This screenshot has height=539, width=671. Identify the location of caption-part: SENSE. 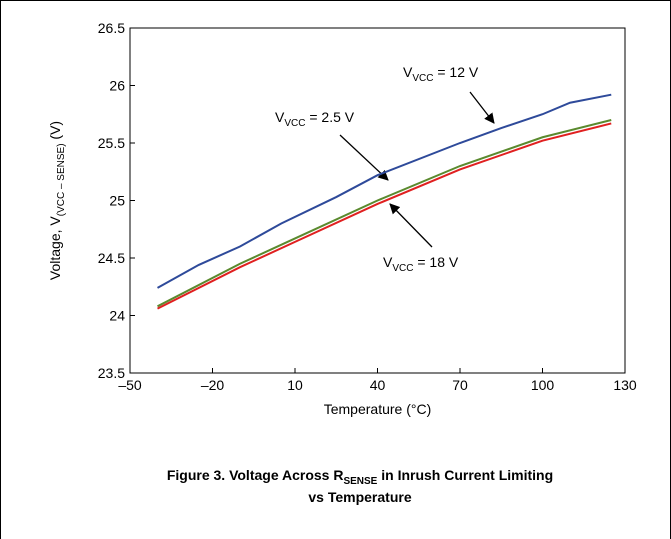
(360, 481).